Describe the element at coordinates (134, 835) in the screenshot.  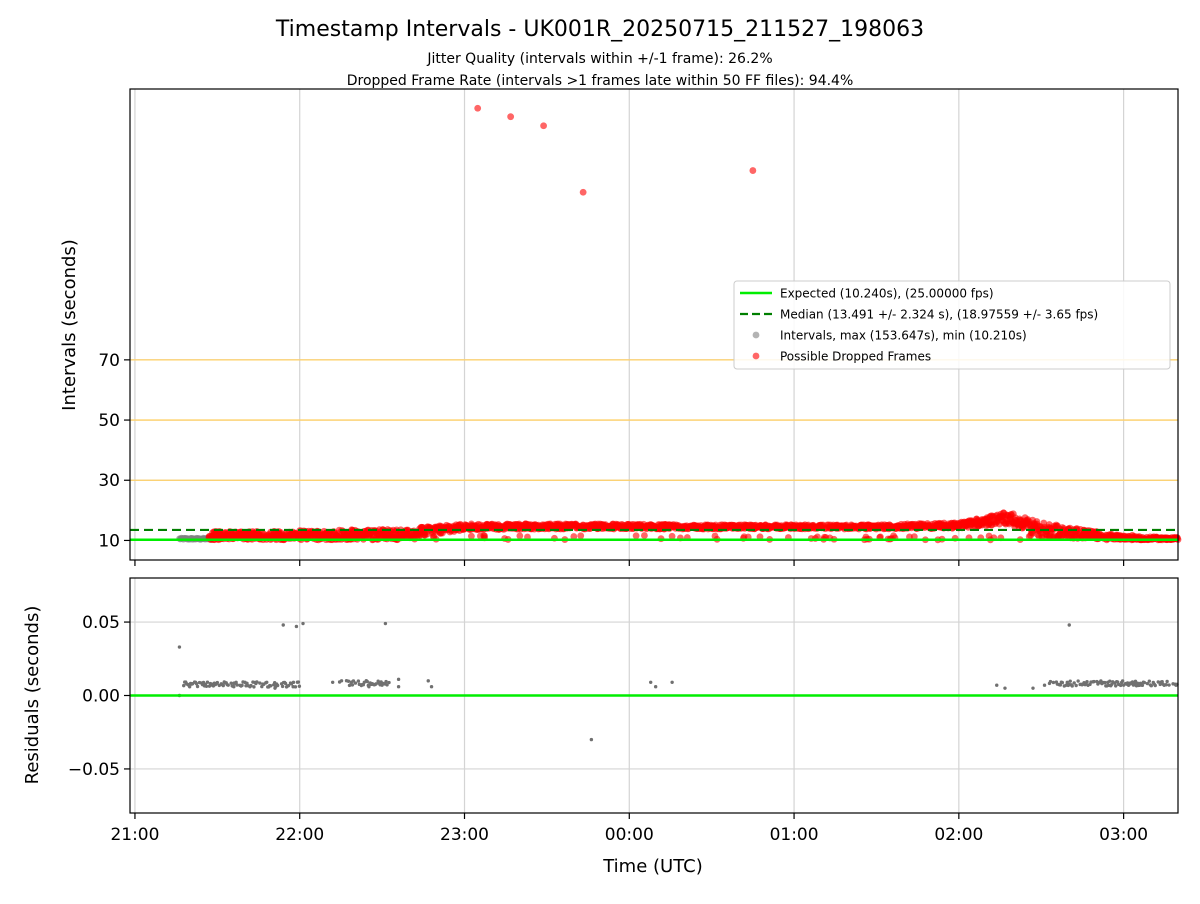
I see `x-tick-label: 21:00` at that location.